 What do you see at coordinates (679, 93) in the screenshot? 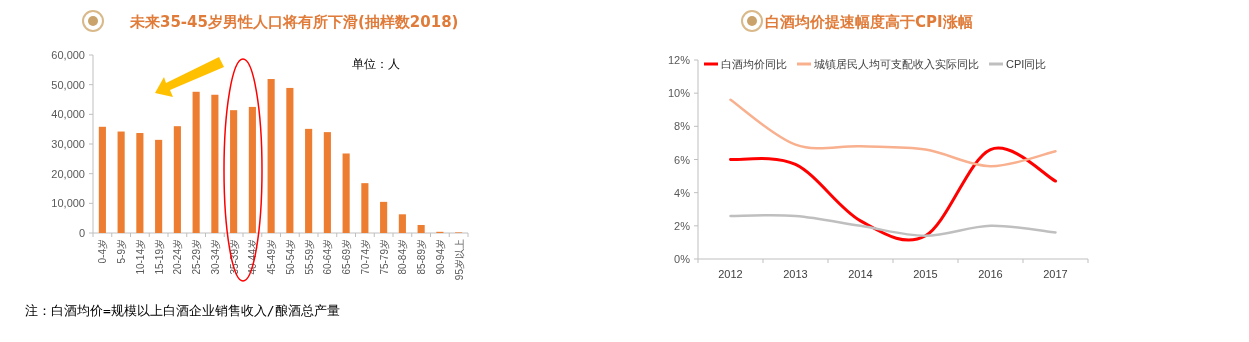
I see `y-tick-label: 10%` at bounding box center [679, 93].